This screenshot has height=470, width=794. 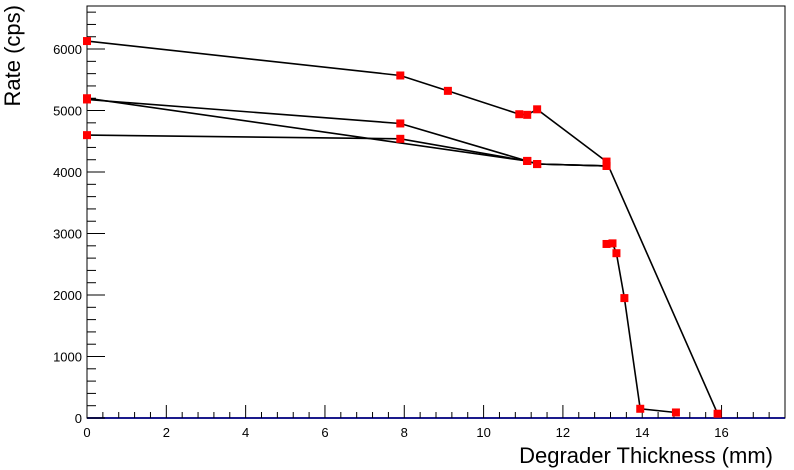 What do you see at coordinates (67, 49) in the screenshot?
I see `y-tick-label: 6000` at bounding box center [67, 49].